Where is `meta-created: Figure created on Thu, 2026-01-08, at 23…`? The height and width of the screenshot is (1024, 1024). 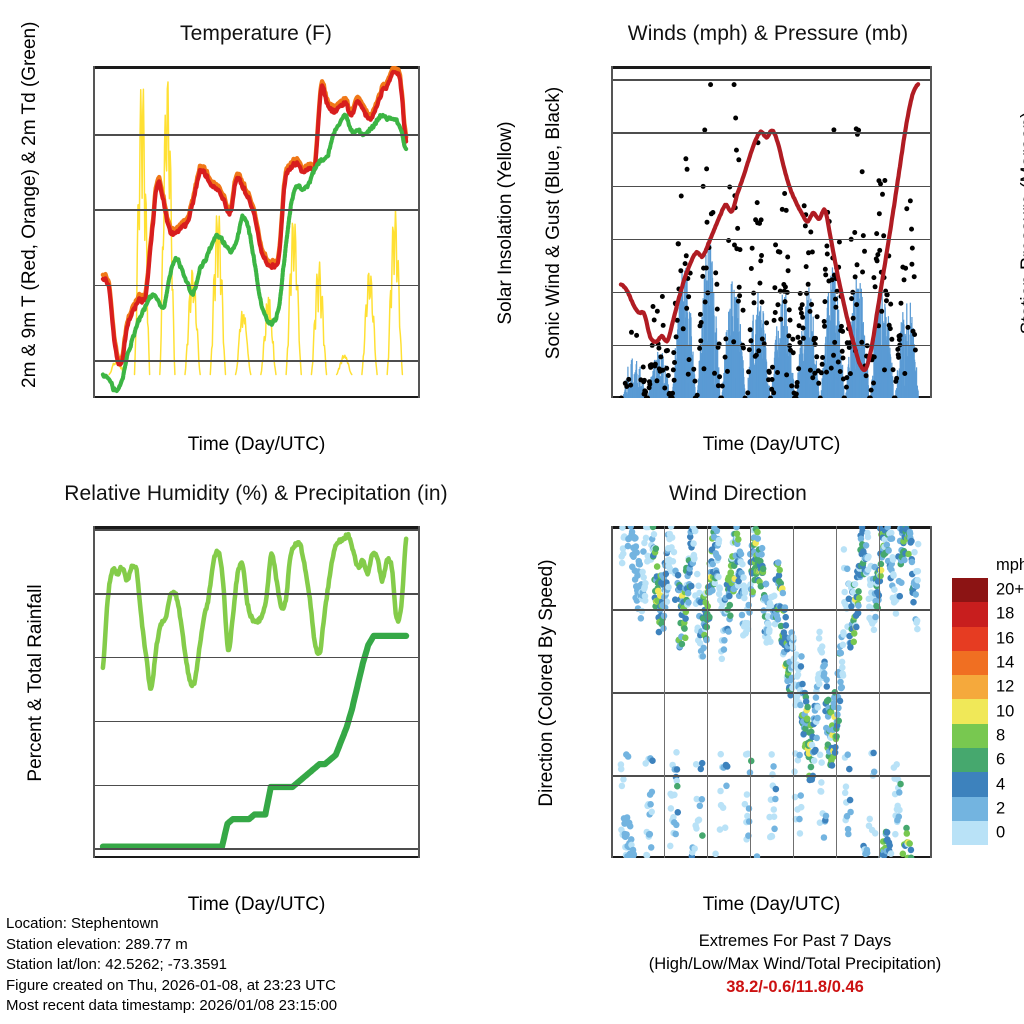
meta-created: Figure created on Thu, 2026-01-08, at 23… is located at coordinates (171, 985).